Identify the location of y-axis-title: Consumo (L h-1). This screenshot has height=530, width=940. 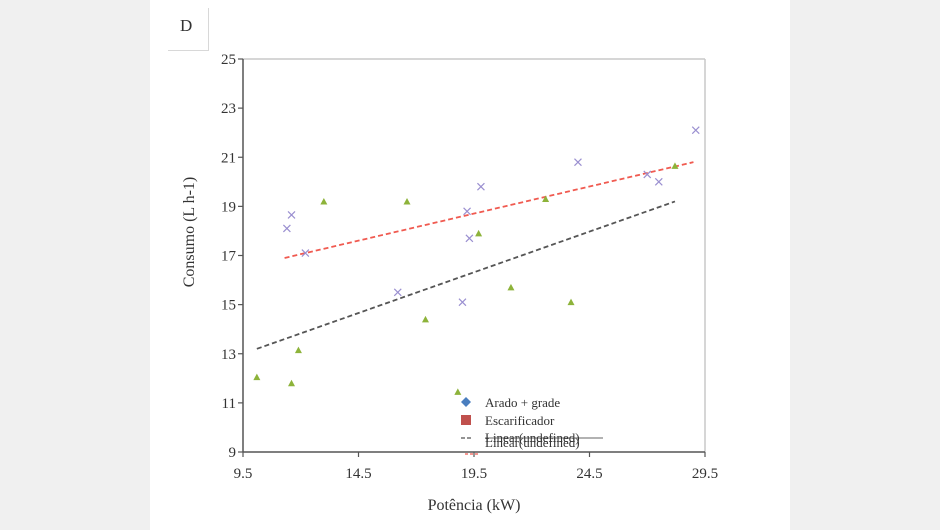
(189, 232).